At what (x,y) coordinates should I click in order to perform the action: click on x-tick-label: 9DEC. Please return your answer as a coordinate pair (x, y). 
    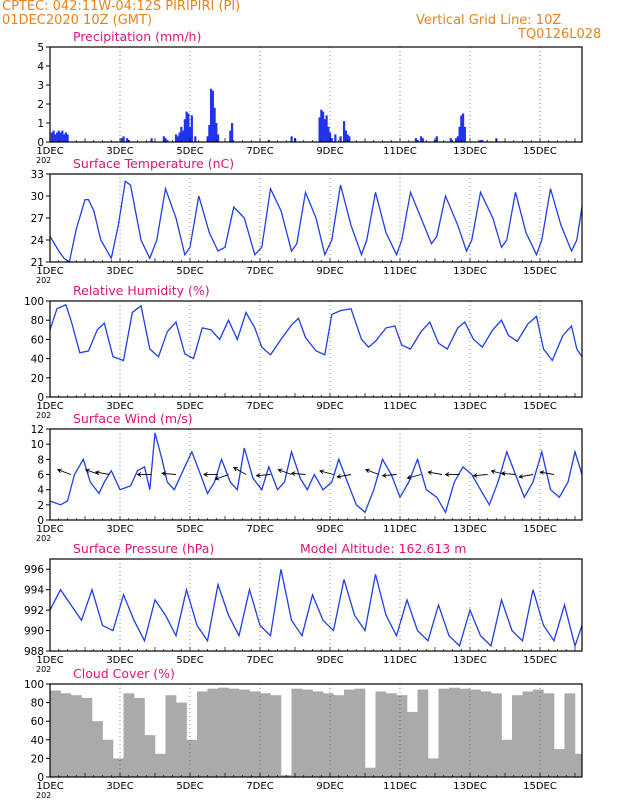
    Looking at the image, I should click on (329, 151).